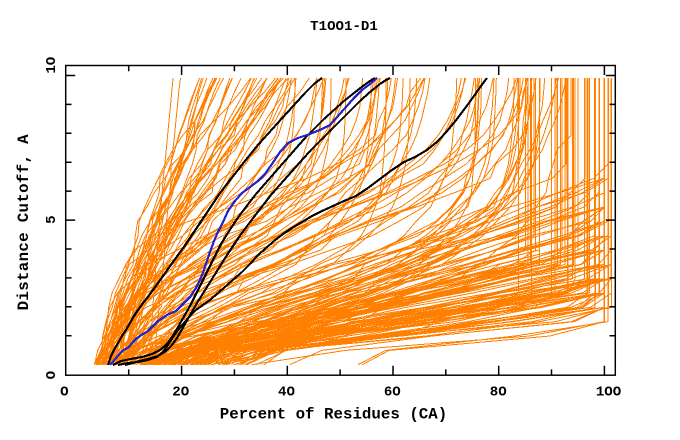 This screenshot has width=680, height=440. I want to click on svg-text: 4O, so click(286, 393).